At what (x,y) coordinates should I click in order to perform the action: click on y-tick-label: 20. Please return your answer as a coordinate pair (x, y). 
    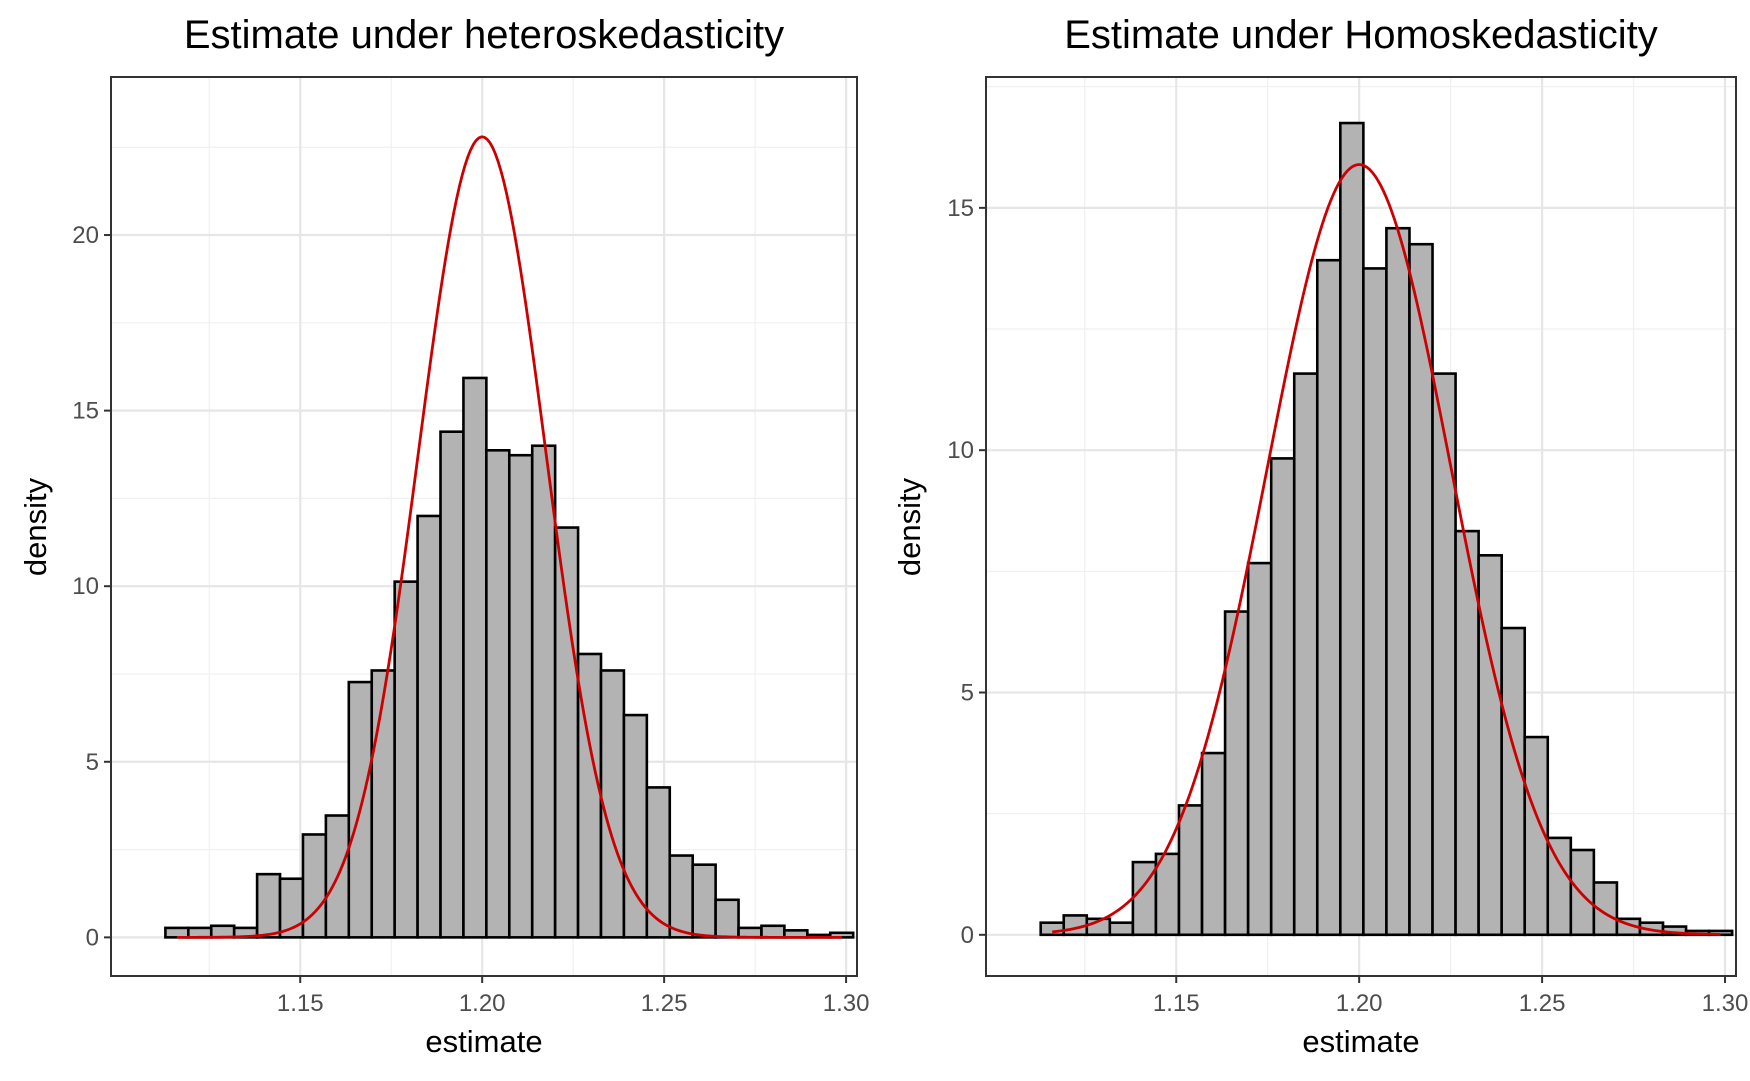
    Looking at the image, I should click on (85, 235).